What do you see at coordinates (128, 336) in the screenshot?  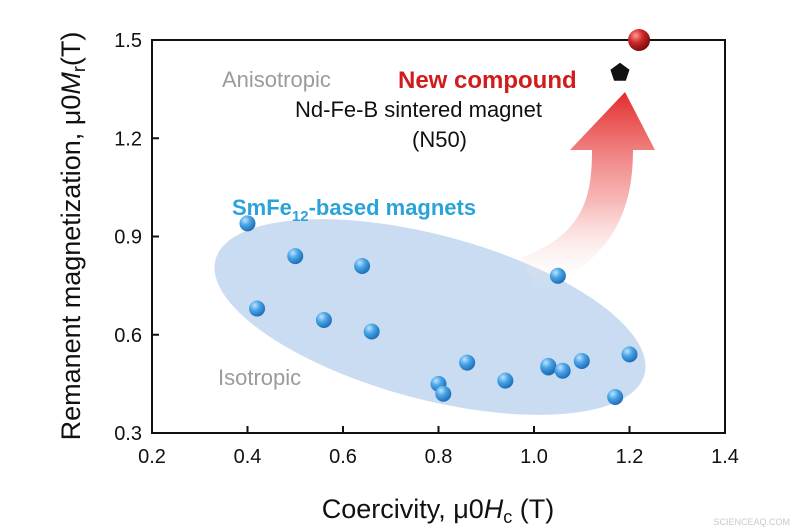 I see `y-tick-label: 0.6` at bounding box center [128, 336].